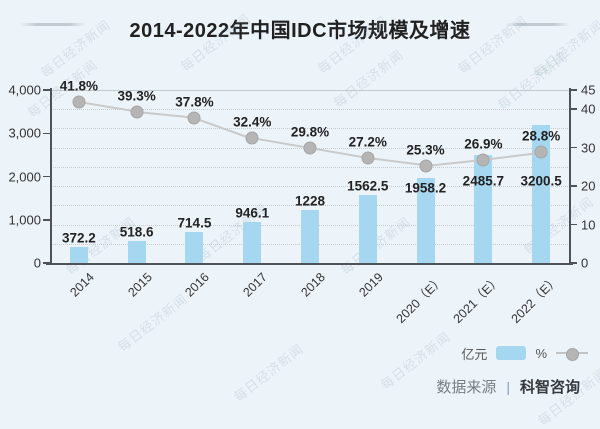  I want to click on left-axis-label-3000: 3,000, so click(24, 133).